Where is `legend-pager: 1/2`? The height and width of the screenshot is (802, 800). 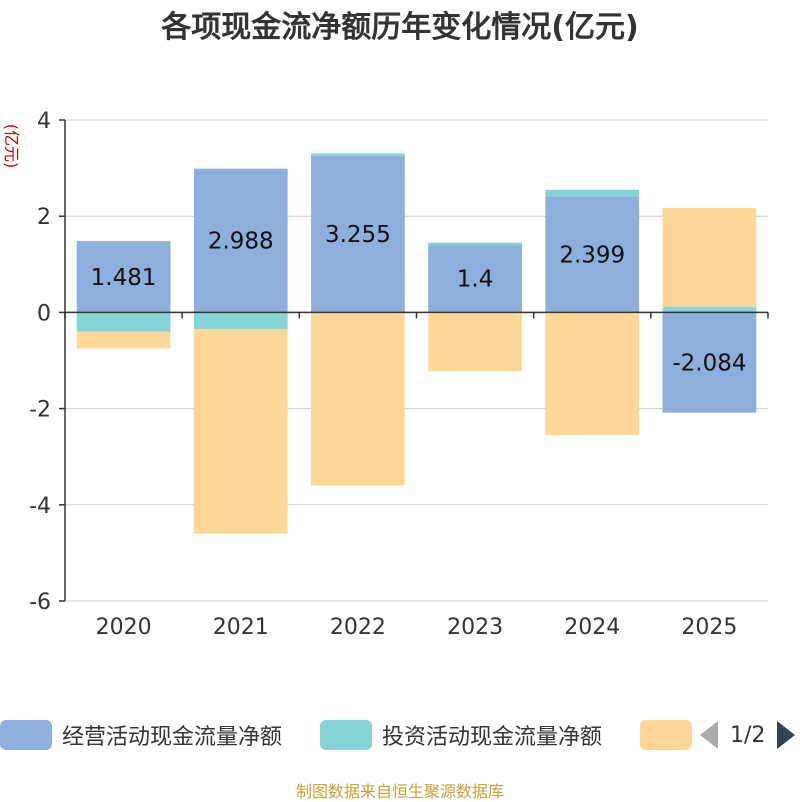
legend-pager: 1/2 is located at coordinates (748, 735).